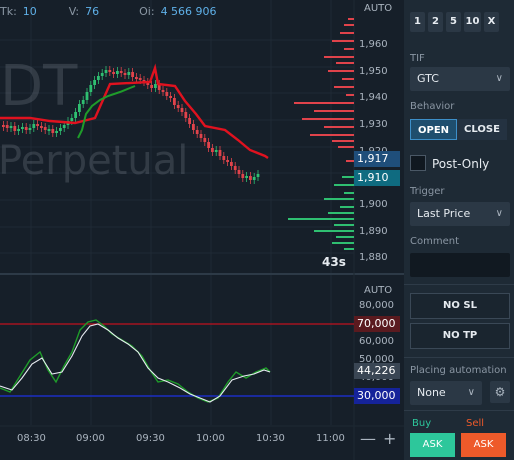  Describe the element at coordinates (377, 371) in the screenshot. I see `indicator-marker-value: 44,226` at that location.